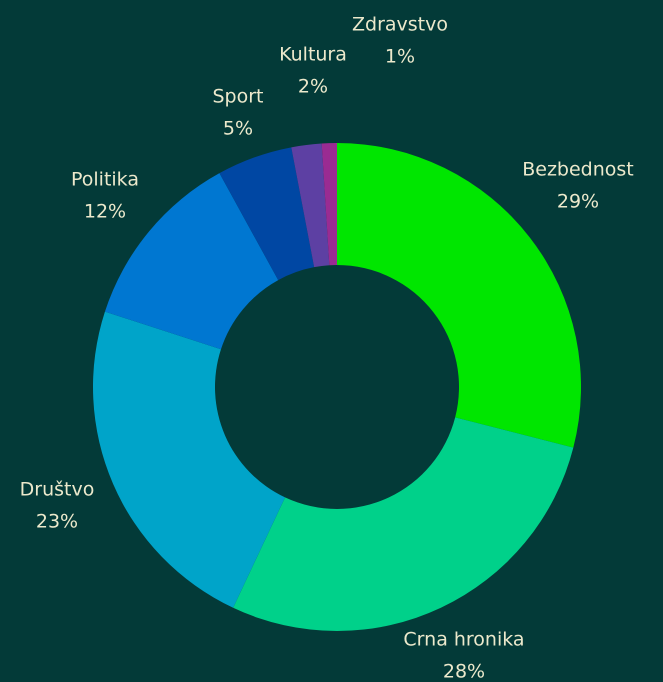 This screenshot has width=663, height=682. What do you see at coordinates (400, 25) in the screenshot?
I see `slice-label: Zdravstvo` at bounding box center [400, 25].